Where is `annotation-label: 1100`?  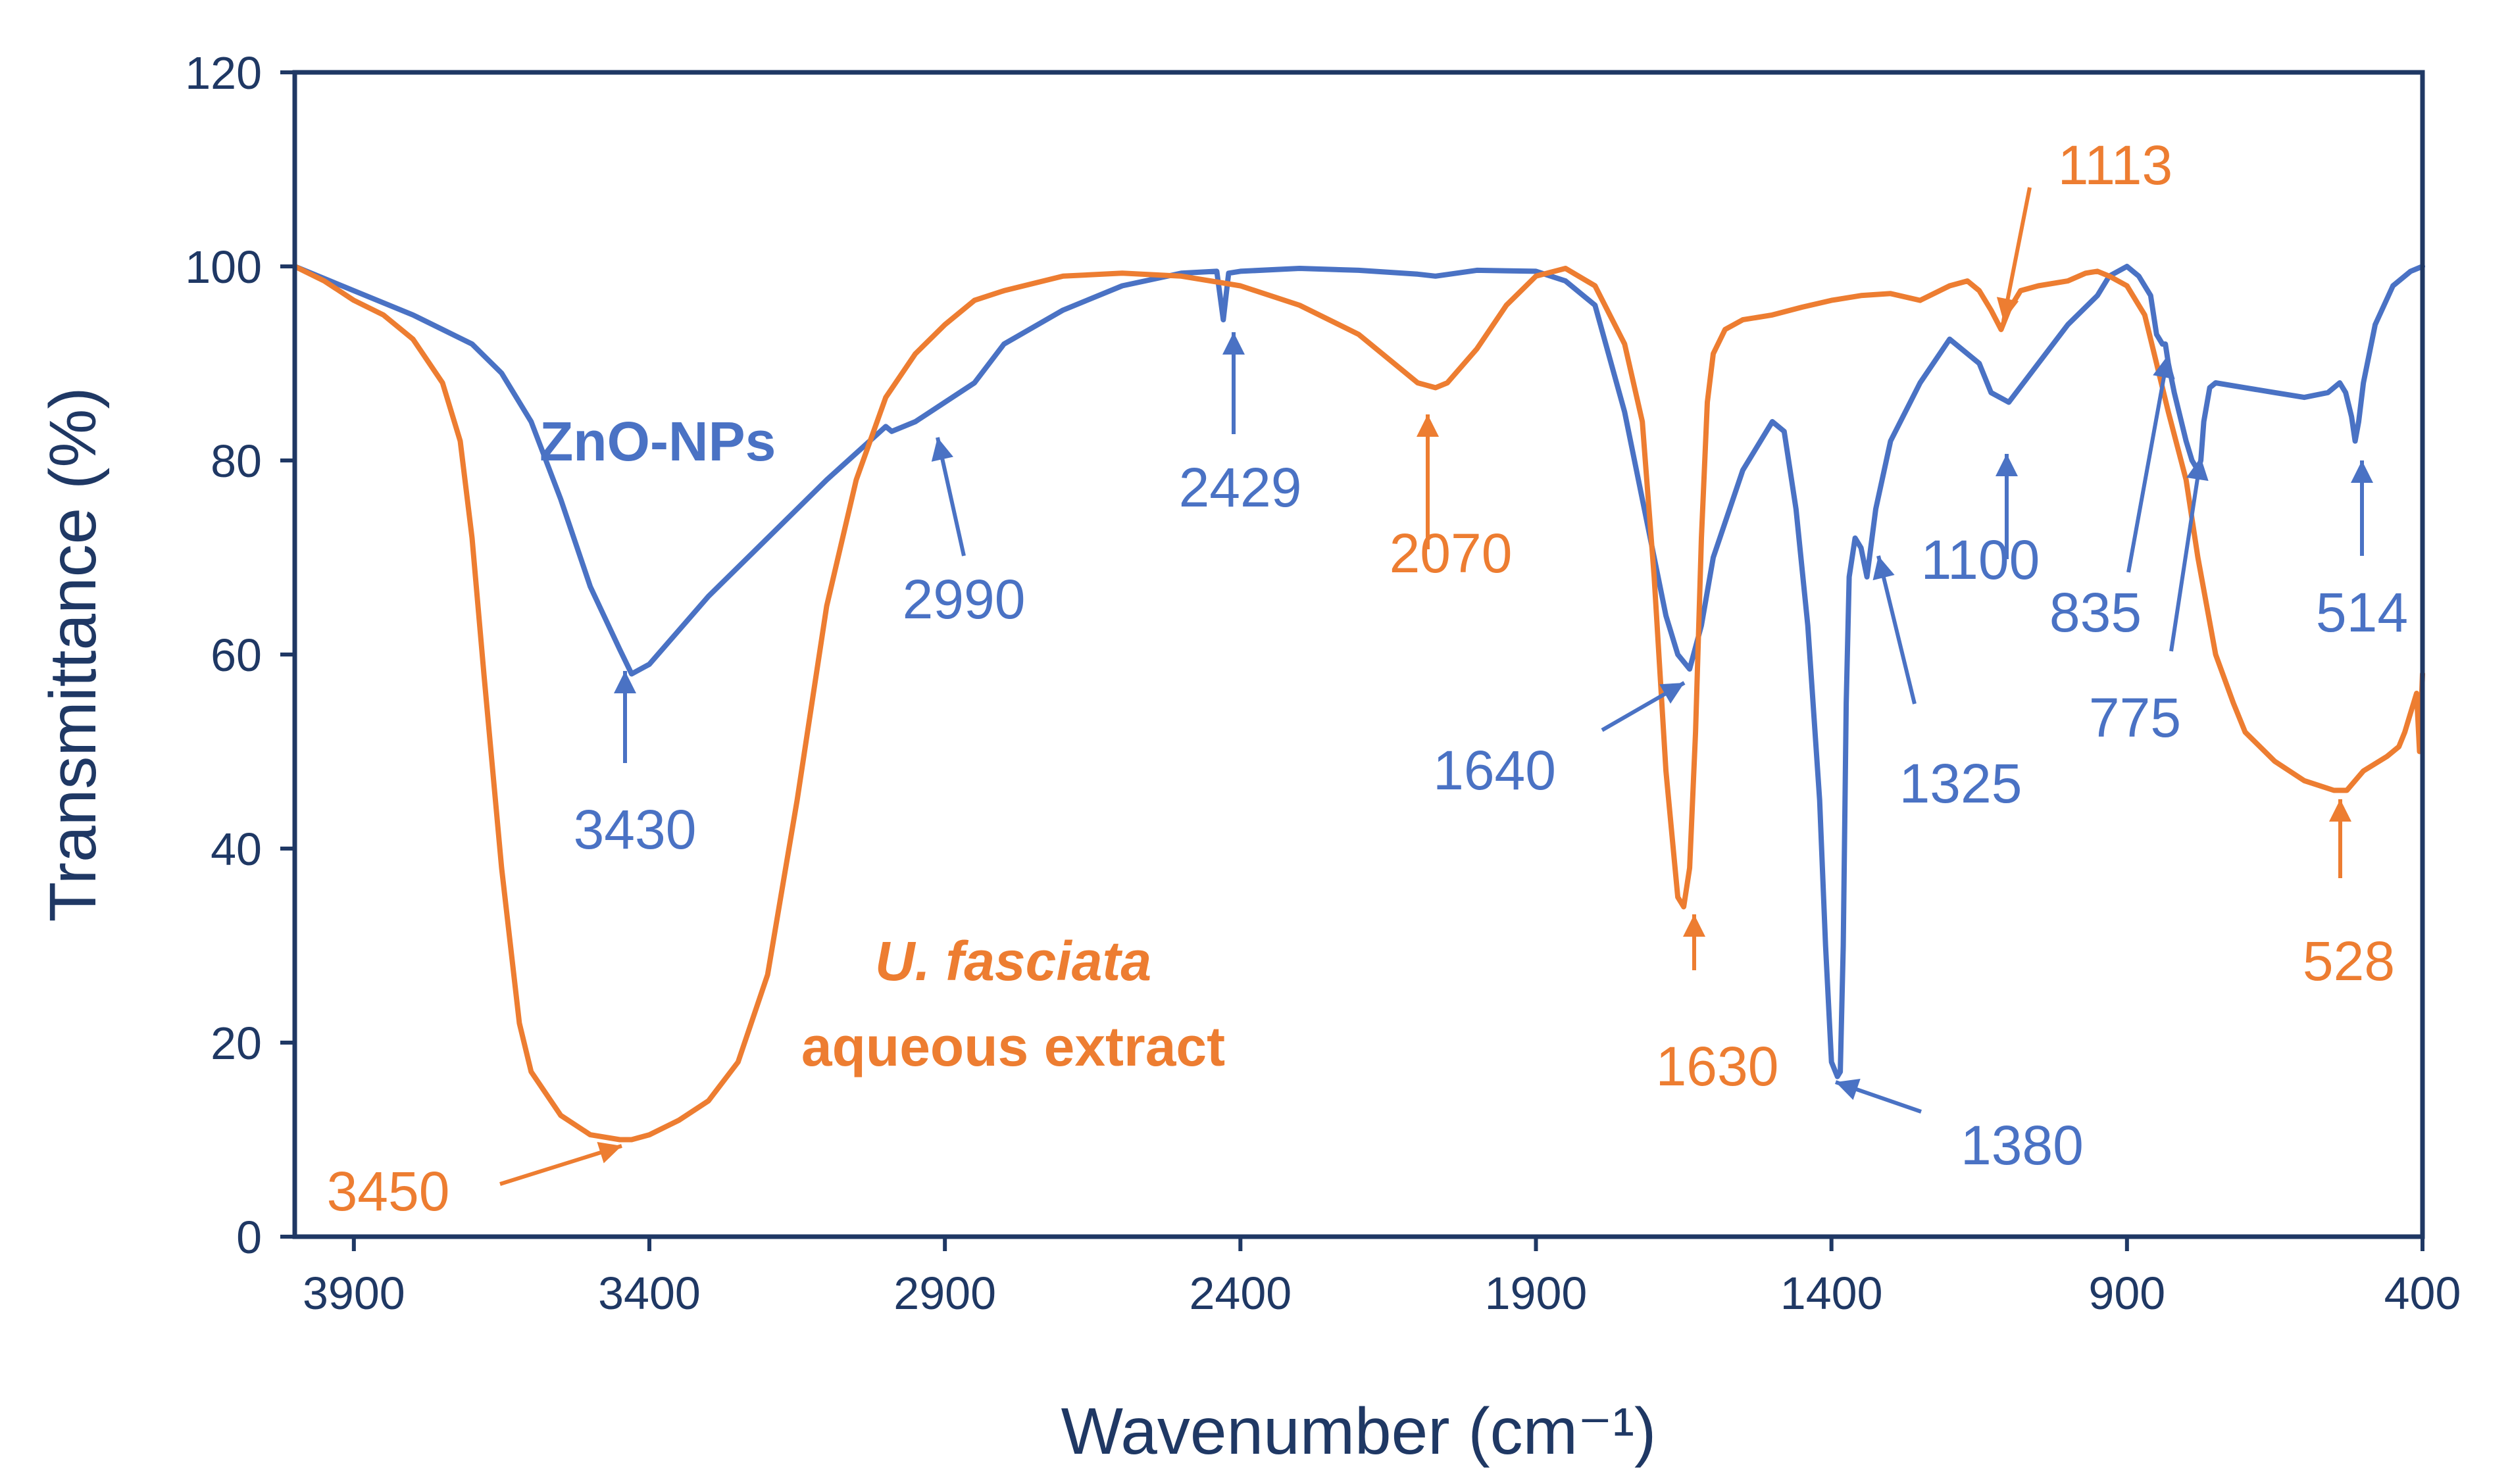
annotation-label: 1100 is located at coordinates (1980, 560).